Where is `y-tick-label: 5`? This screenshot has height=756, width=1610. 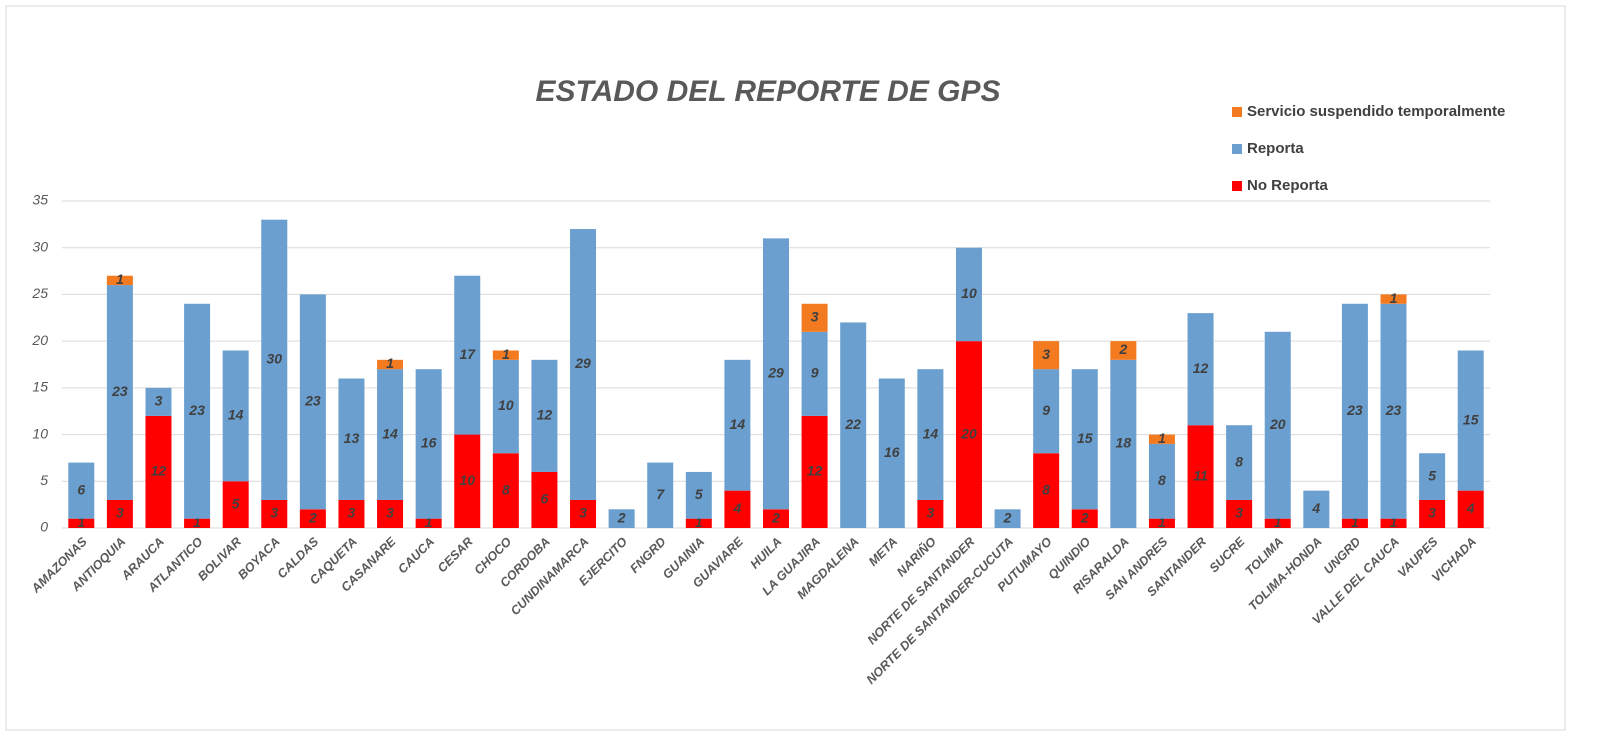 y-tick-label: 5 is located at coordinates (44, 480).